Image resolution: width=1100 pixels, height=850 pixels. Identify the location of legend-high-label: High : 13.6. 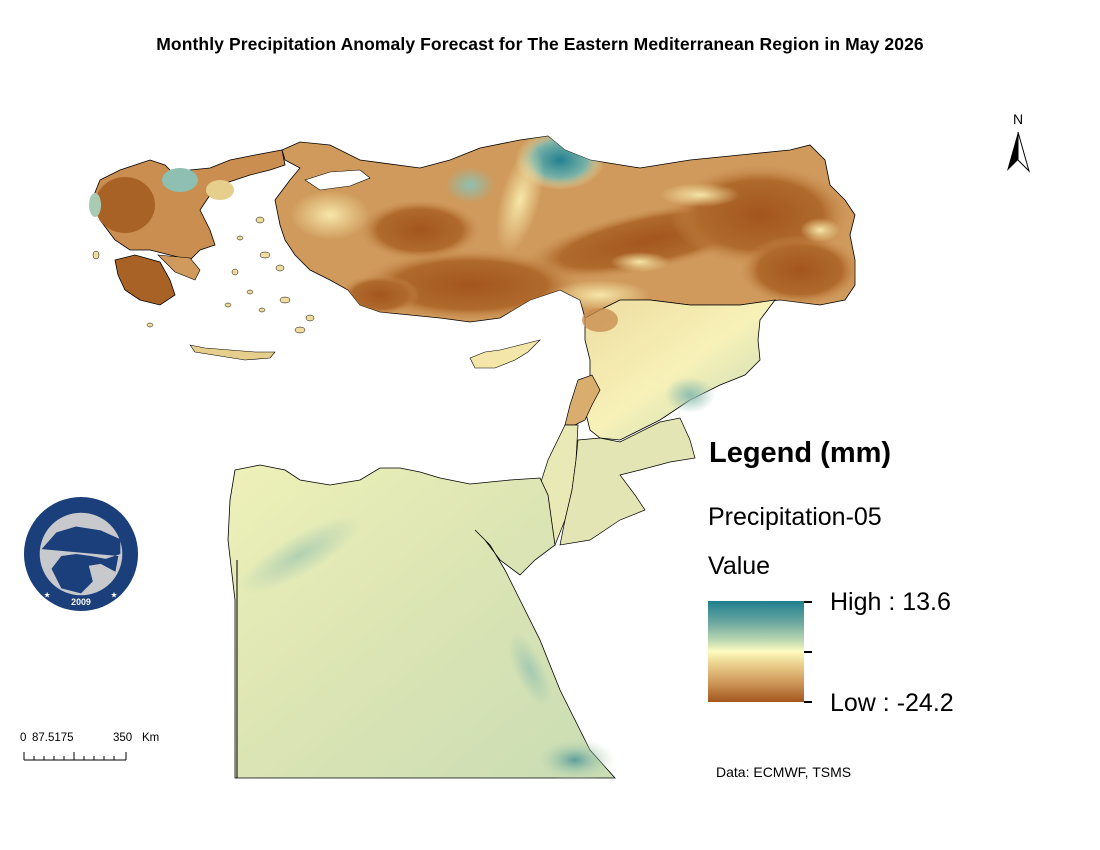
(890, 602).